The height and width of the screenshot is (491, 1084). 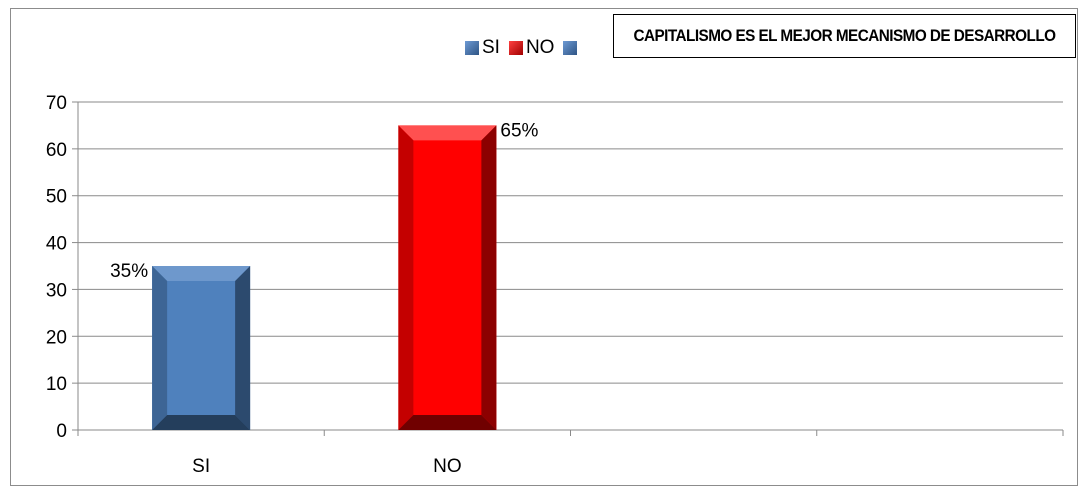 What do you see at coordinates (515, 48) in the screenshot?
I see `legend-swatch-no` at bounding box center [515, 48].